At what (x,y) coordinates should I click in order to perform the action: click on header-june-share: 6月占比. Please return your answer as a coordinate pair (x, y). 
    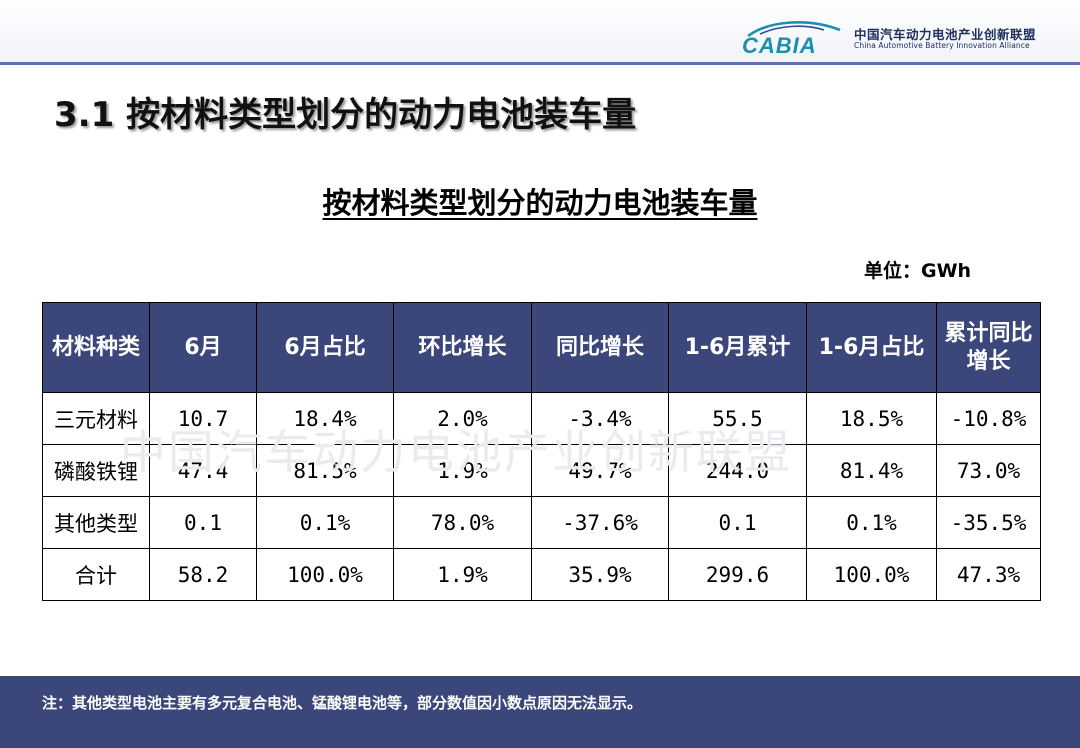
    Looking at the image, I should click on (325, 347).